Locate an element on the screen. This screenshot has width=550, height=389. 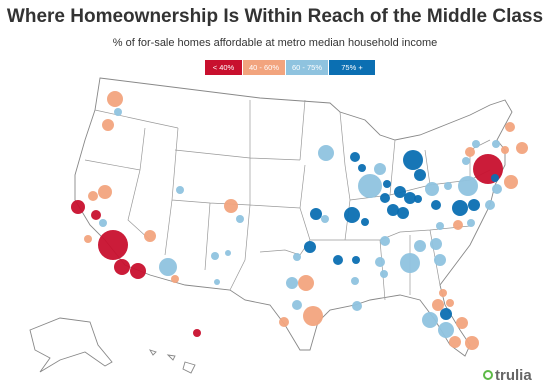
legend-label: 75% + is located at coordinates (352, 67).